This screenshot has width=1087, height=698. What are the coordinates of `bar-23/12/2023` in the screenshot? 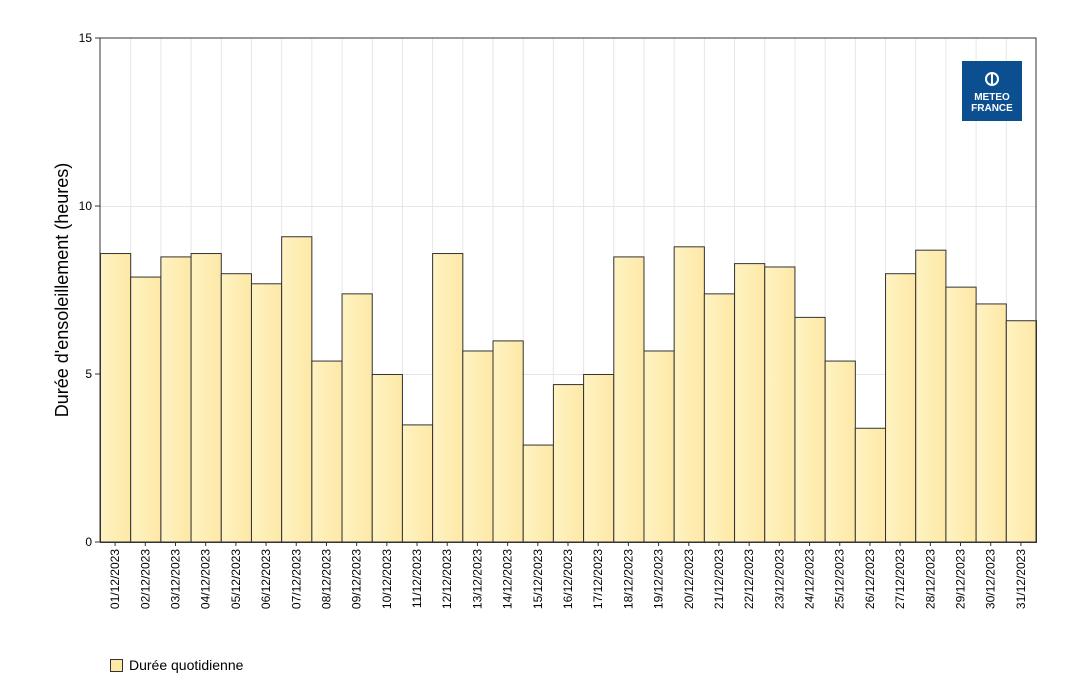 It's located at (780, 404).